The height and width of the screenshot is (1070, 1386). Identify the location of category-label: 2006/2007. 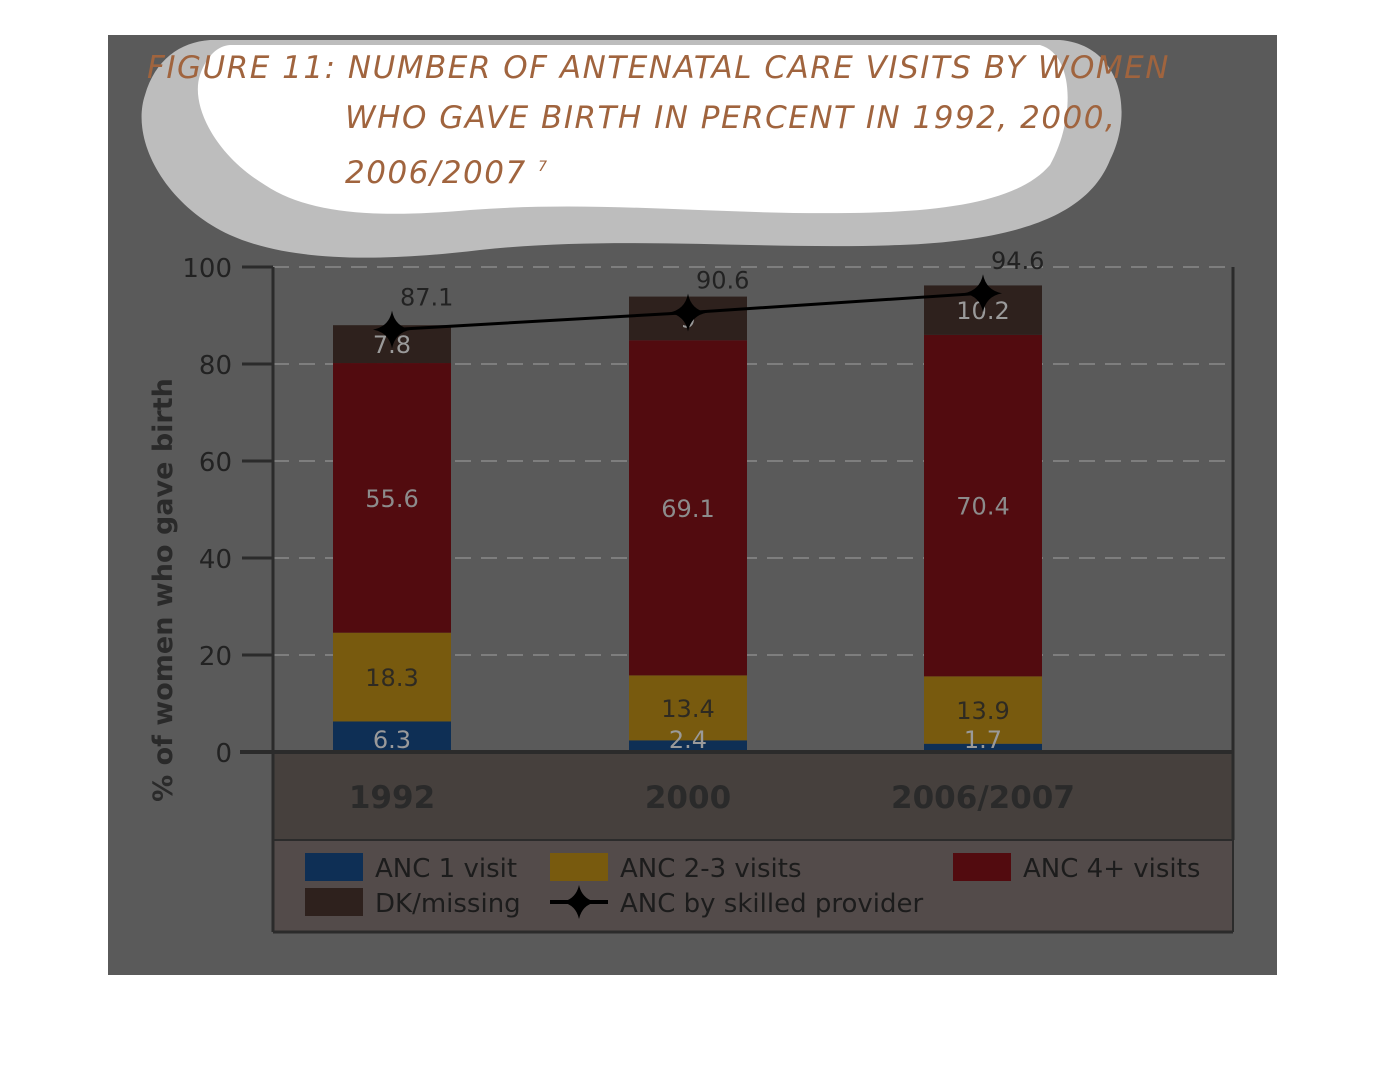
(983, 798).